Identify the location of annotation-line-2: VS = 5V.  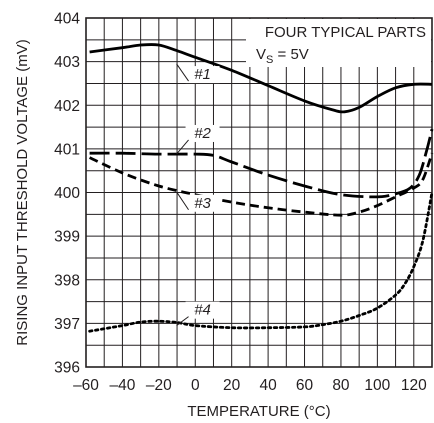
(282, 56).